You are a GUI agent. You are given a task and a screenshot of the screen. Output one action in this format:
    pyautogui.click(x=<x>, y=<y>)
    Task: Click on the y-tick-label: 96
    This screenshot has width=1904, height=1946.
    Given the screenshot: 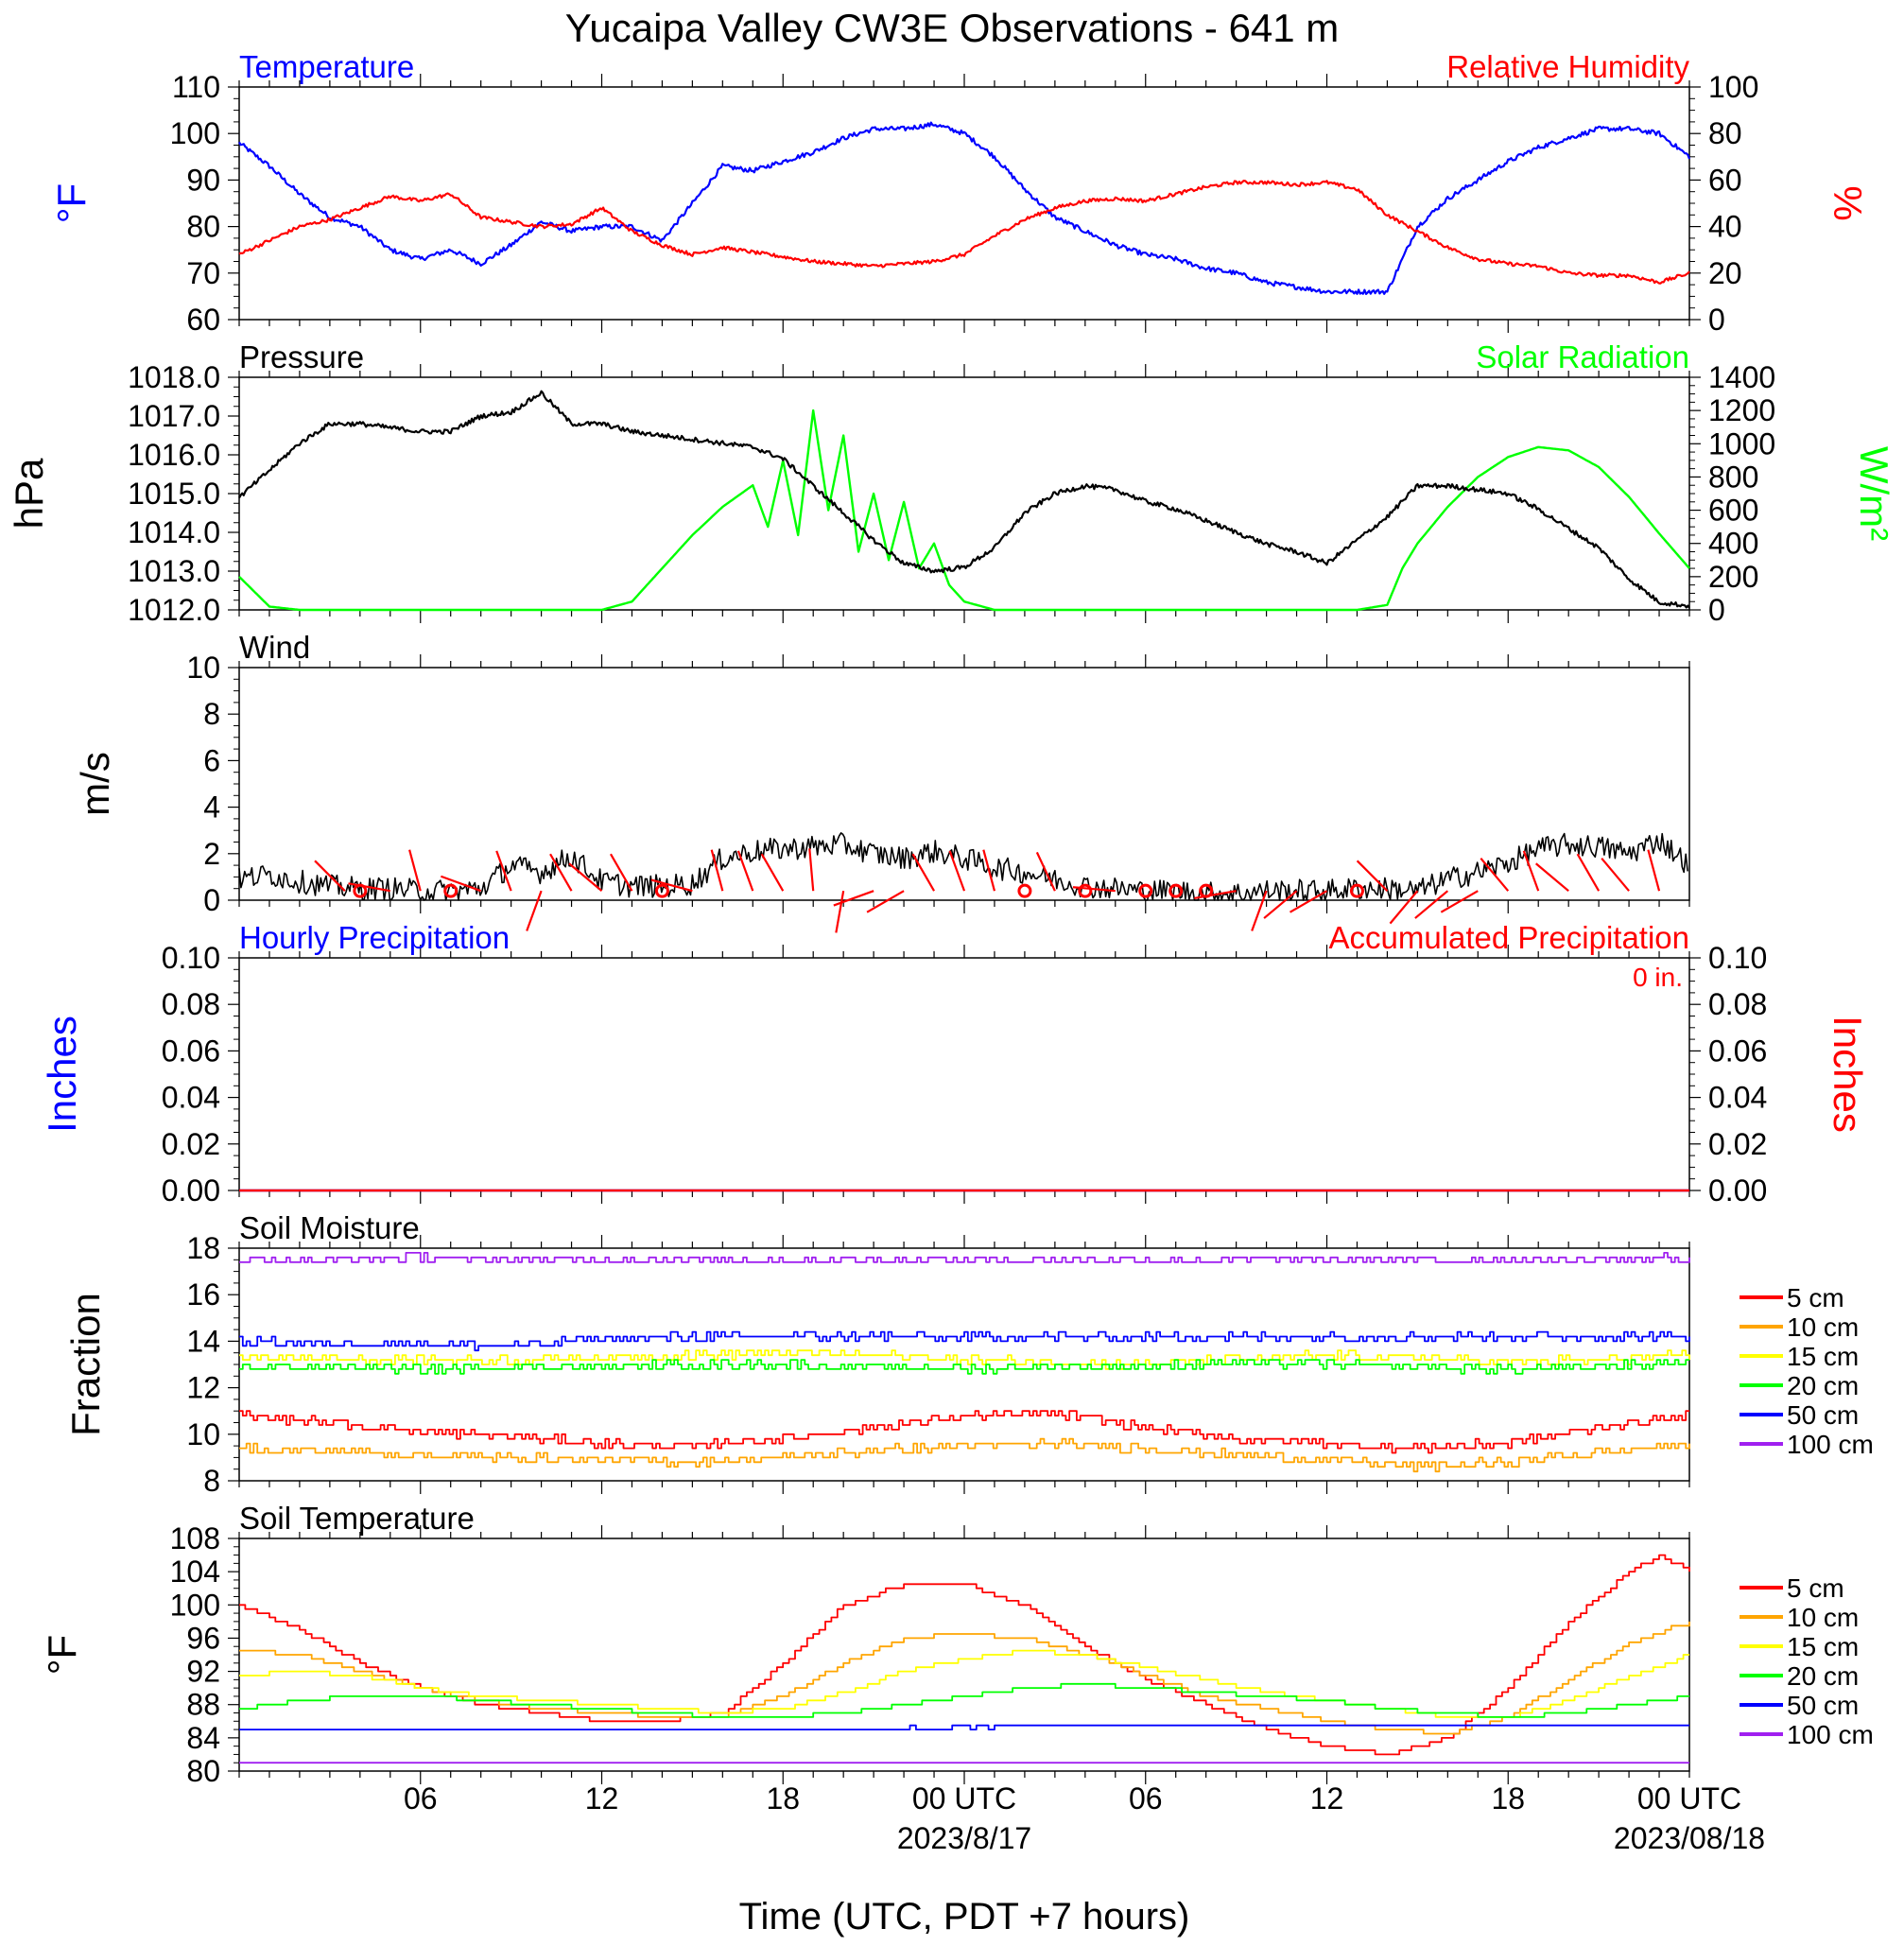 What is the action you would take?
    pyautogui.click(x=203, y=1638)
    